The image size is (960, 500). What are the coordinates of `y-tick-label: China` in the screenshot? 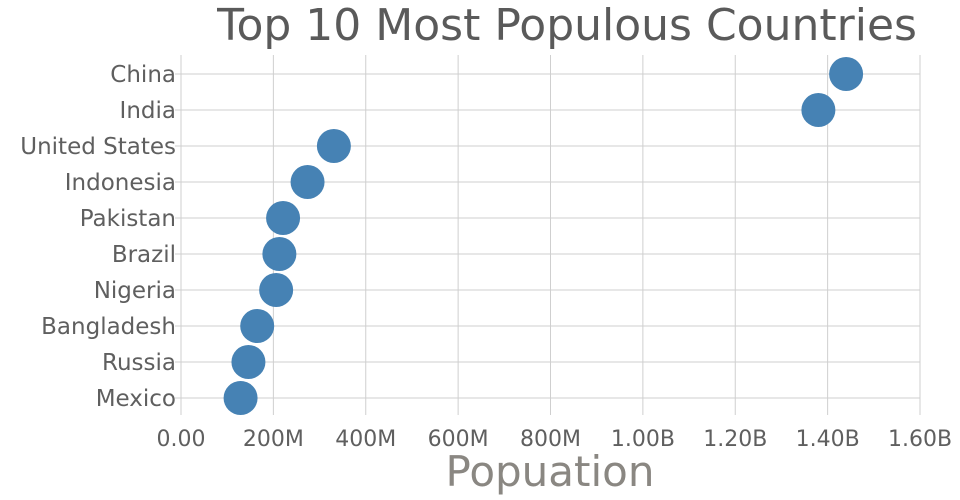 It's located at (143, 75).